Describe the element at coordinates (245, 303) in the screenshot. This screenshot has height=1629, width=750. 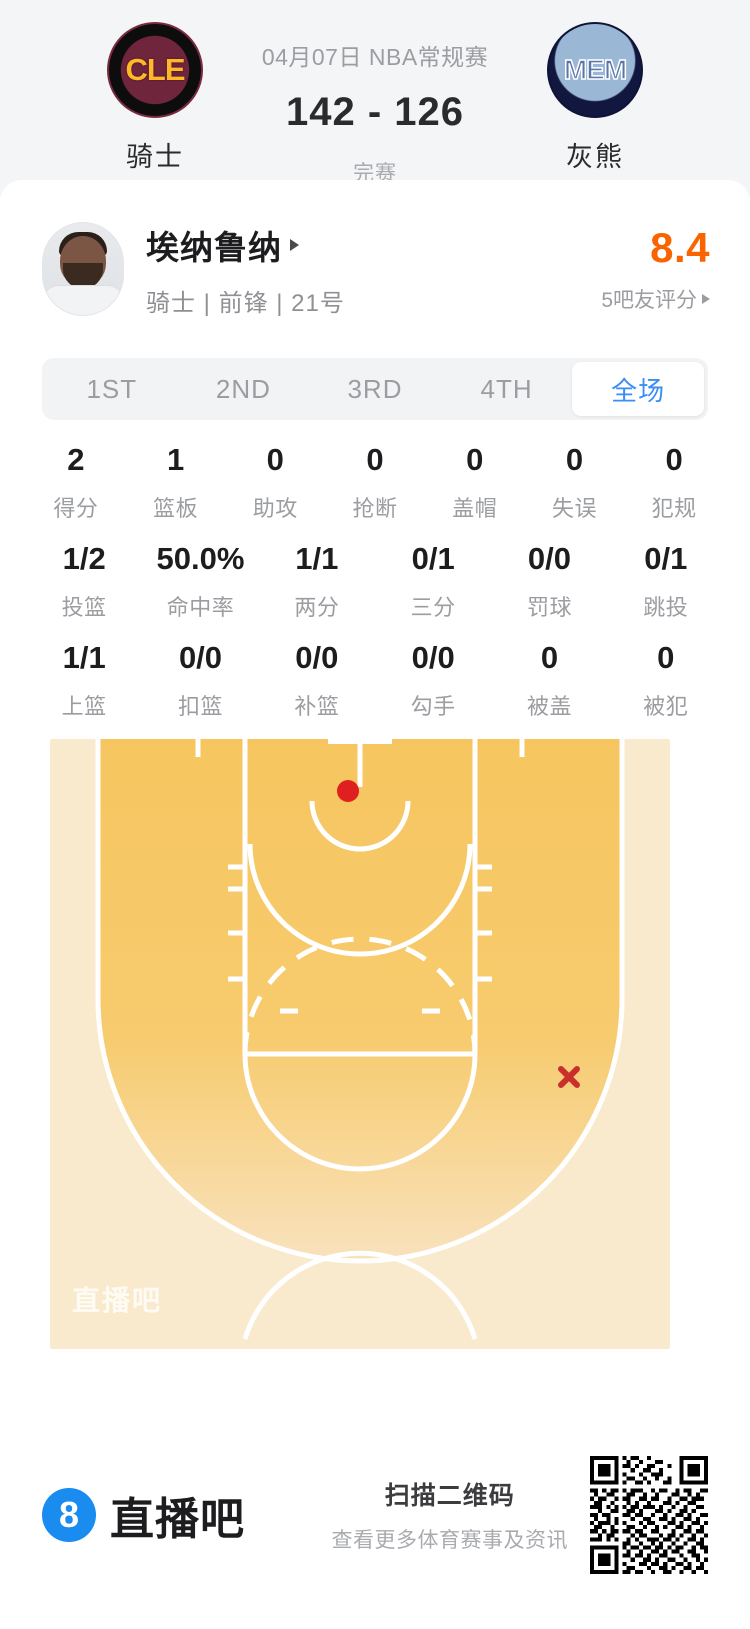
I see `player-subtitle: 骑士 | 前锋 | 21号` at that location.